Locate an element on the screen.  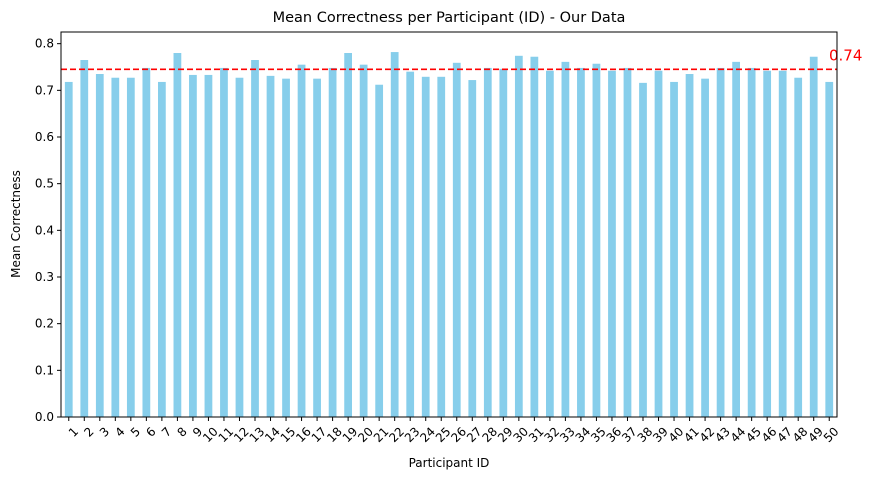
y-tick-label: 0.7 is located at coordinates (44, 90).